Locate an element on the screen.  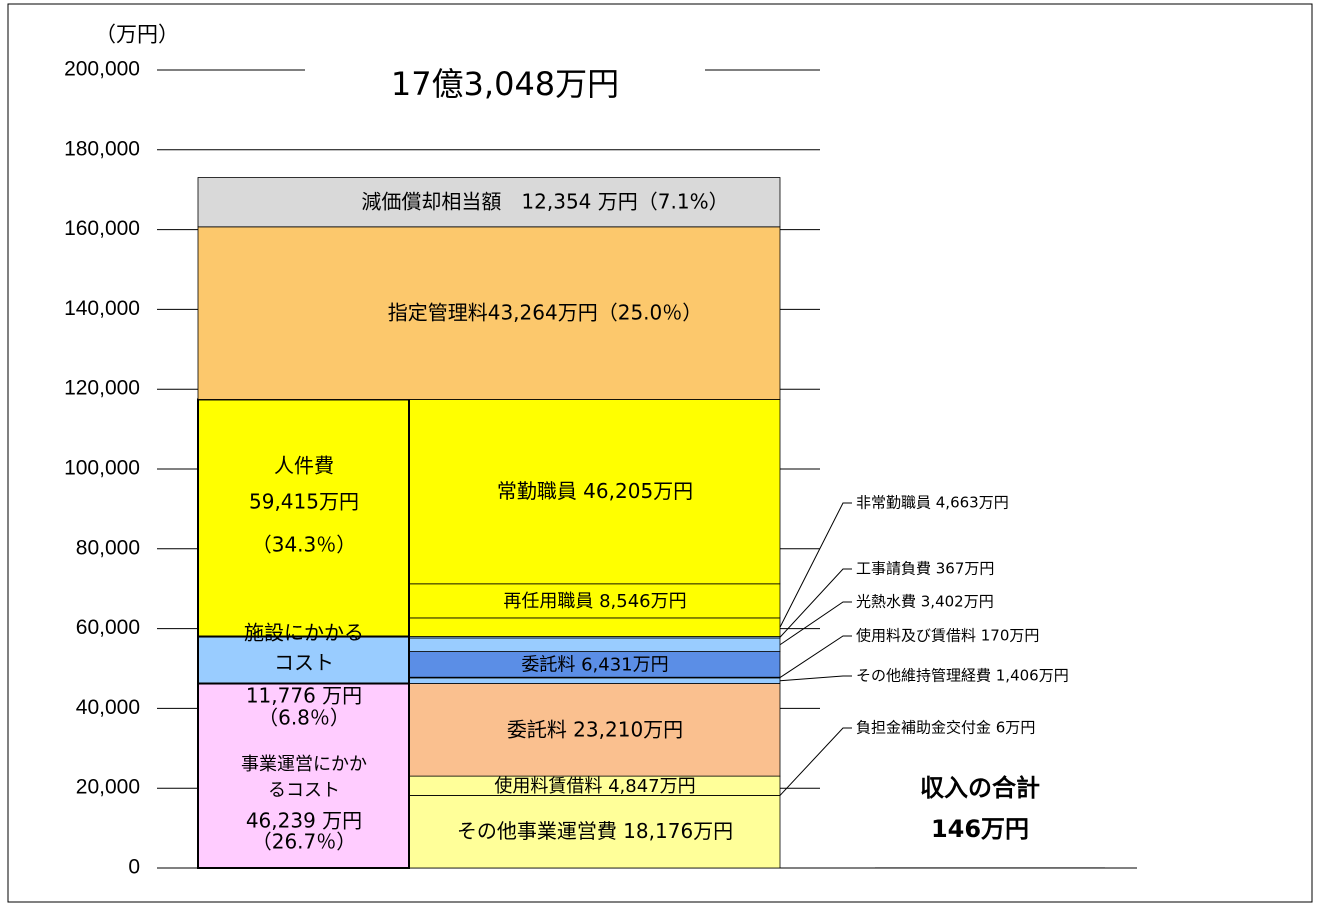
segment-label: 減価償却相当額 12,354 万円（7.1%） is located at coordinates (544, 202).